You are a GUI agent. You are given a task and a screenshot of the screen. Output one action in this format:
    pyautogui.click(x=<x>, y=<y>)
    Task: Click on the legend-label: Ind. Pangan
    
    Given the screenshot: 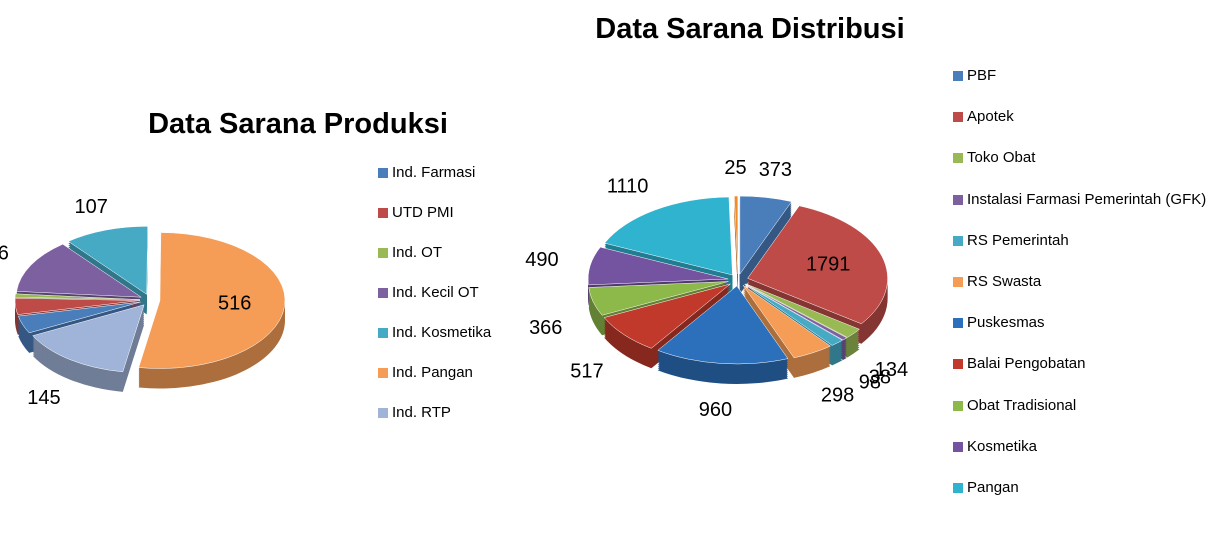 What is the action you would take?
    pyautogui.click(x=432, y=372)
    